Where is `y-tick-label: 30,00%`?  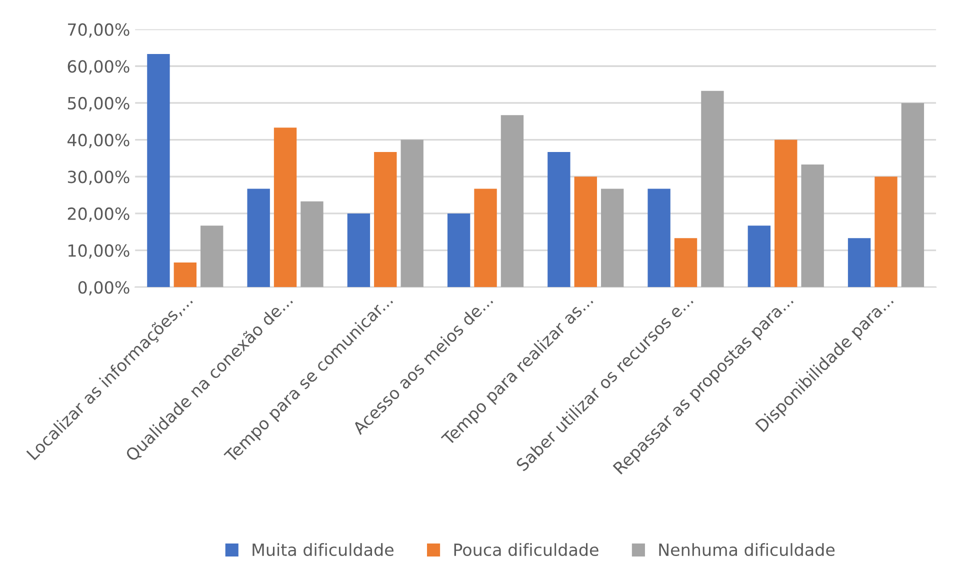 y-tick-label: 30,00% is located at coordinates (99, 177).